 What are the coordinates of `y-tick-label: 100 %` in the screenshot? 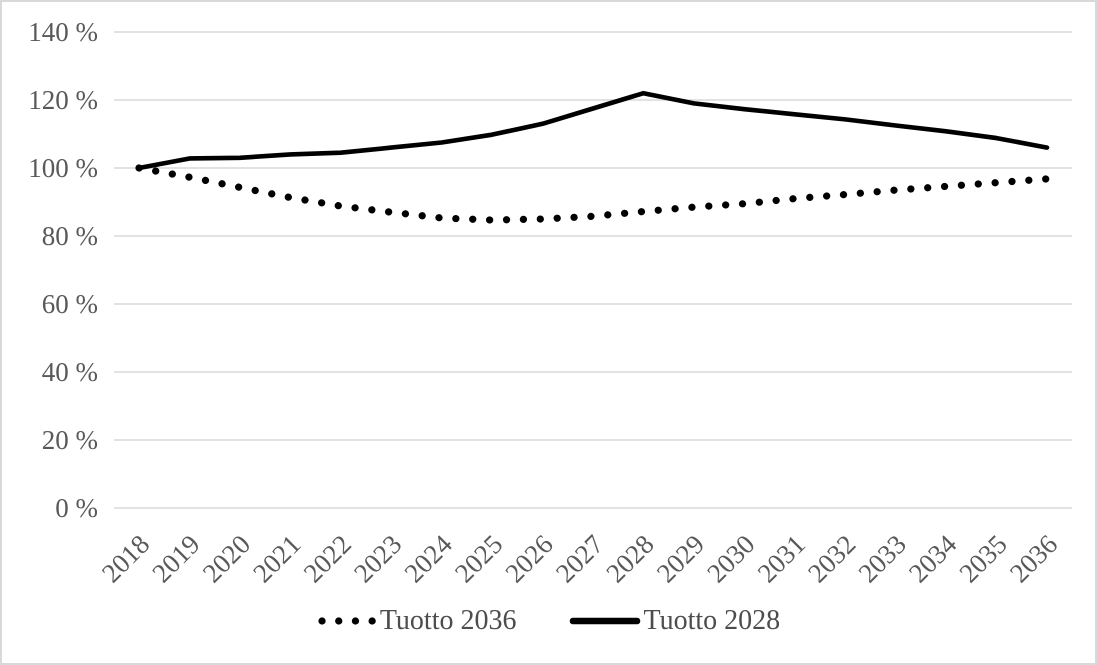 It's located at (63, 168).